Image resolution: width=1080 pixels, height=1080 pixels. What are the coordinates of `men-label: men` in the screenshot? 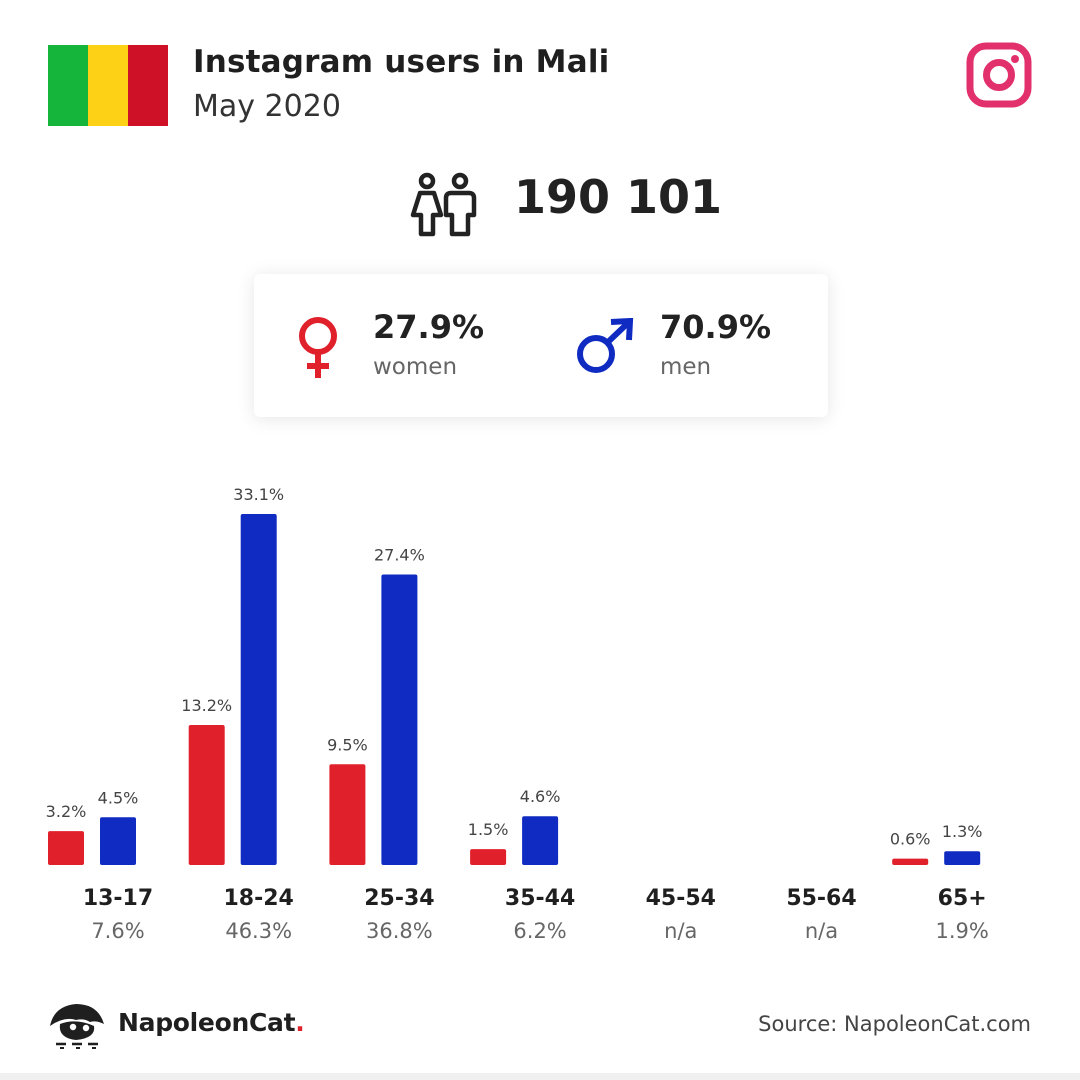 It's located at (686, 367).